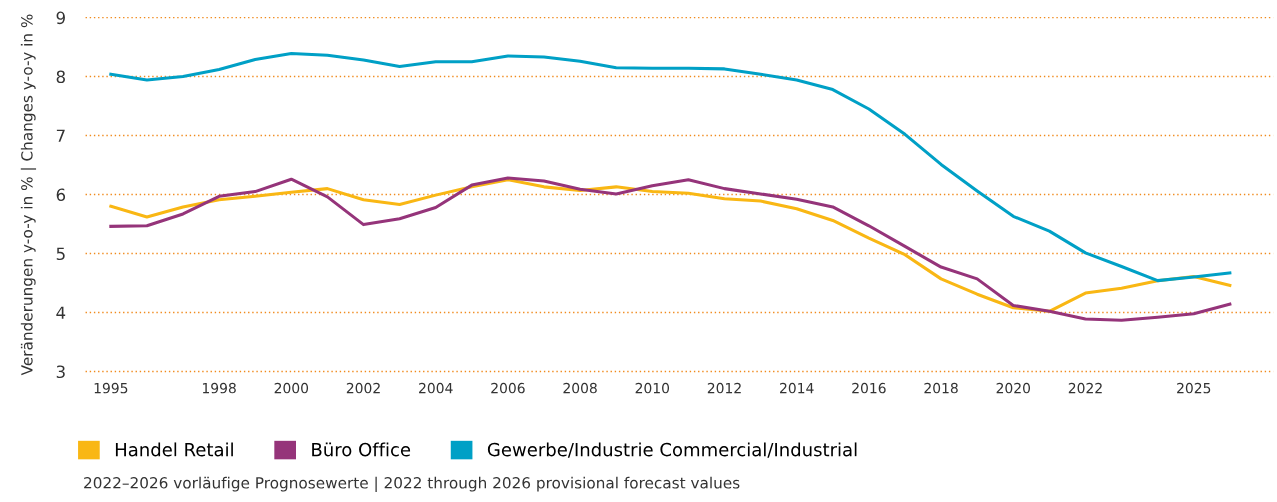  Describe the element at coordinates (508, 388) in the screenshot. I see `x-tick-label: 2006` at that location.